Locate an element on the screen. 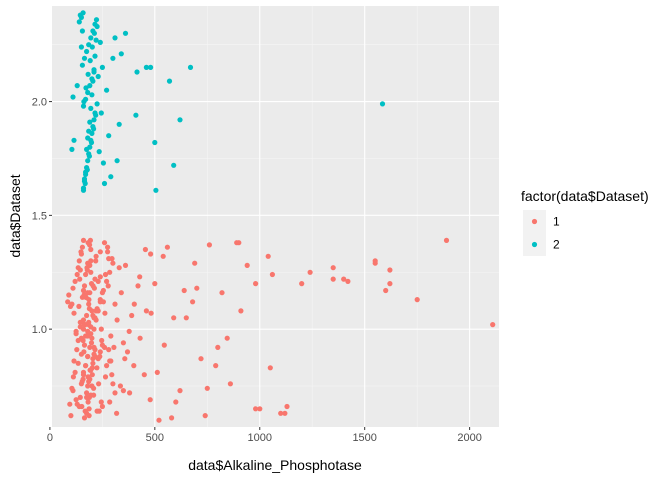 This screenshot has height=480, width=672. legend-title: factor(data$Dataset) is located at coordinates (585, 196).